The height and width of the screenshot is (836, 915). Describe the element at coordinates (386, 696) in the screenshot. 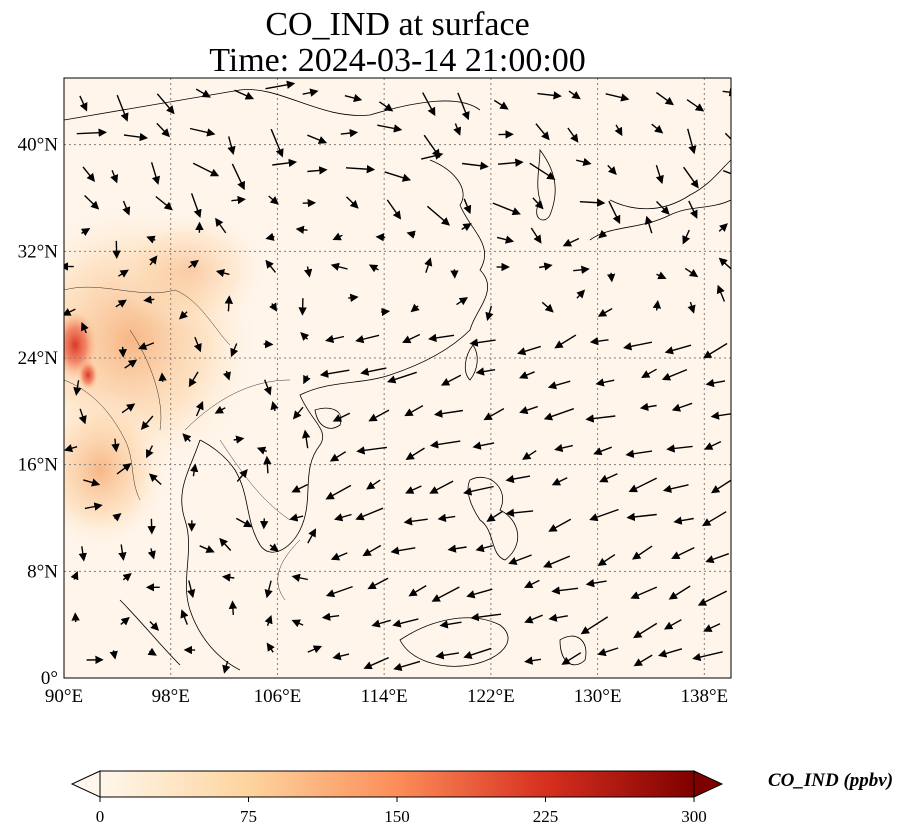

I see `longitude-tick-labels: 90°E 98°E 106°E 114°E 122°E 130°E 138°E` at that location.